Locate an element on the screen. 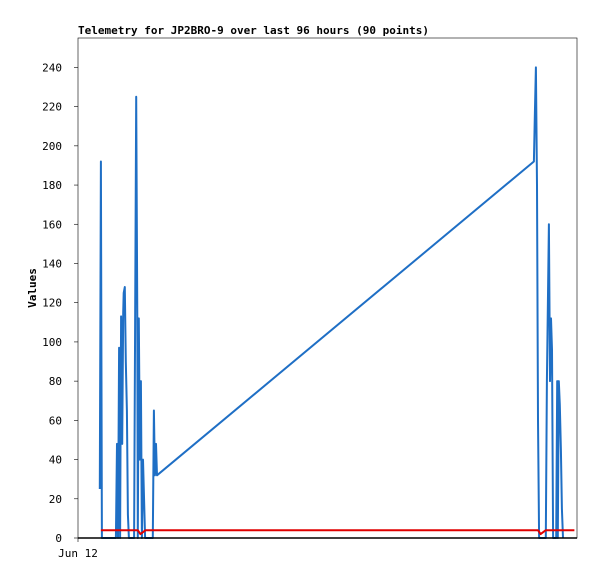 This screenshot has width=597, height=579. y-tick-label: 80 is located at coordinates (55, 381).